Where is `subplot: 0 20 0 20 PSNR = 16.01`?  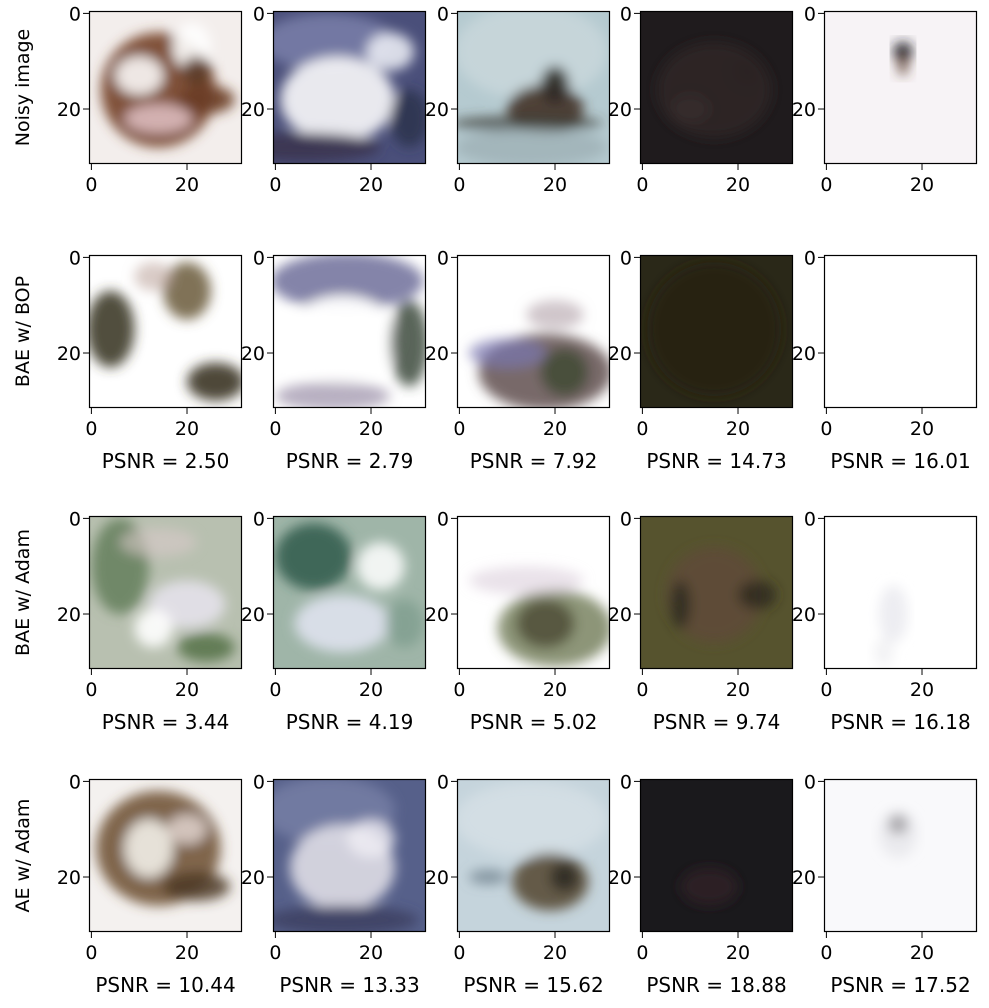 subplot: 0 20 0 20 PSNR = 16.01 is located at coordinates (885, 360).